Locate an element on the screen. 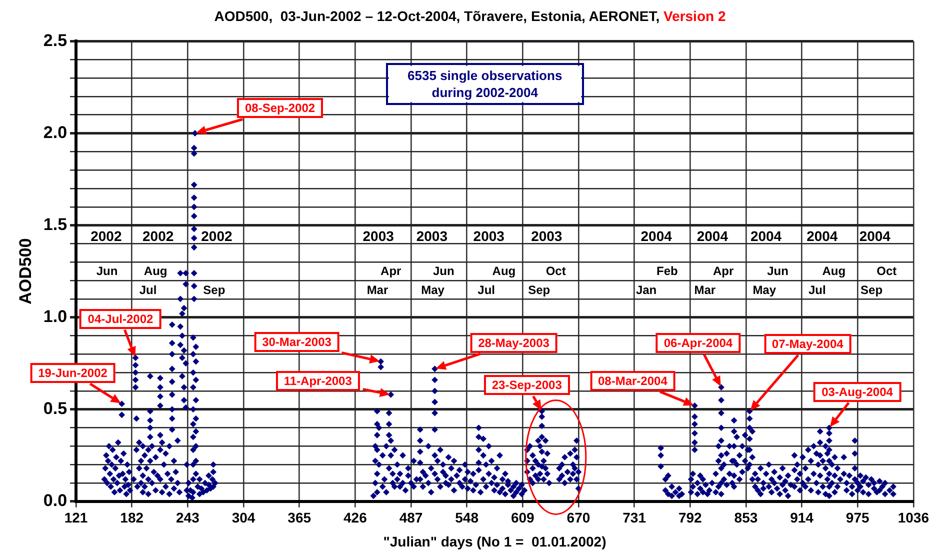 The width and height of the screenshot is (940, 557). y-axis-title: AOD500 is located at coordinates (25, 271).